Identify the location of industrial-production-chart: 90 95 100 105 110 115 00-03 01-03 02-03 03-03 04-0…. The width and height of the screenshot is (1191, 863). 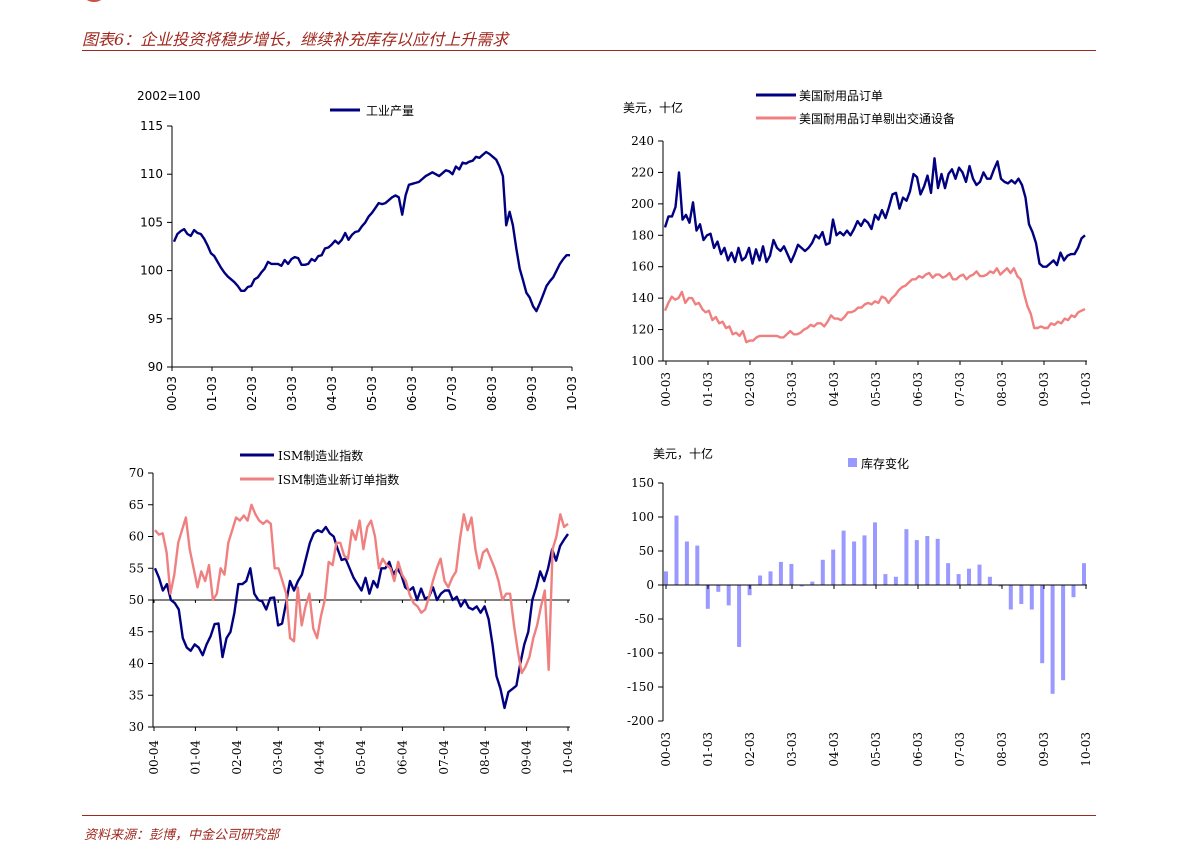
(358, 250).